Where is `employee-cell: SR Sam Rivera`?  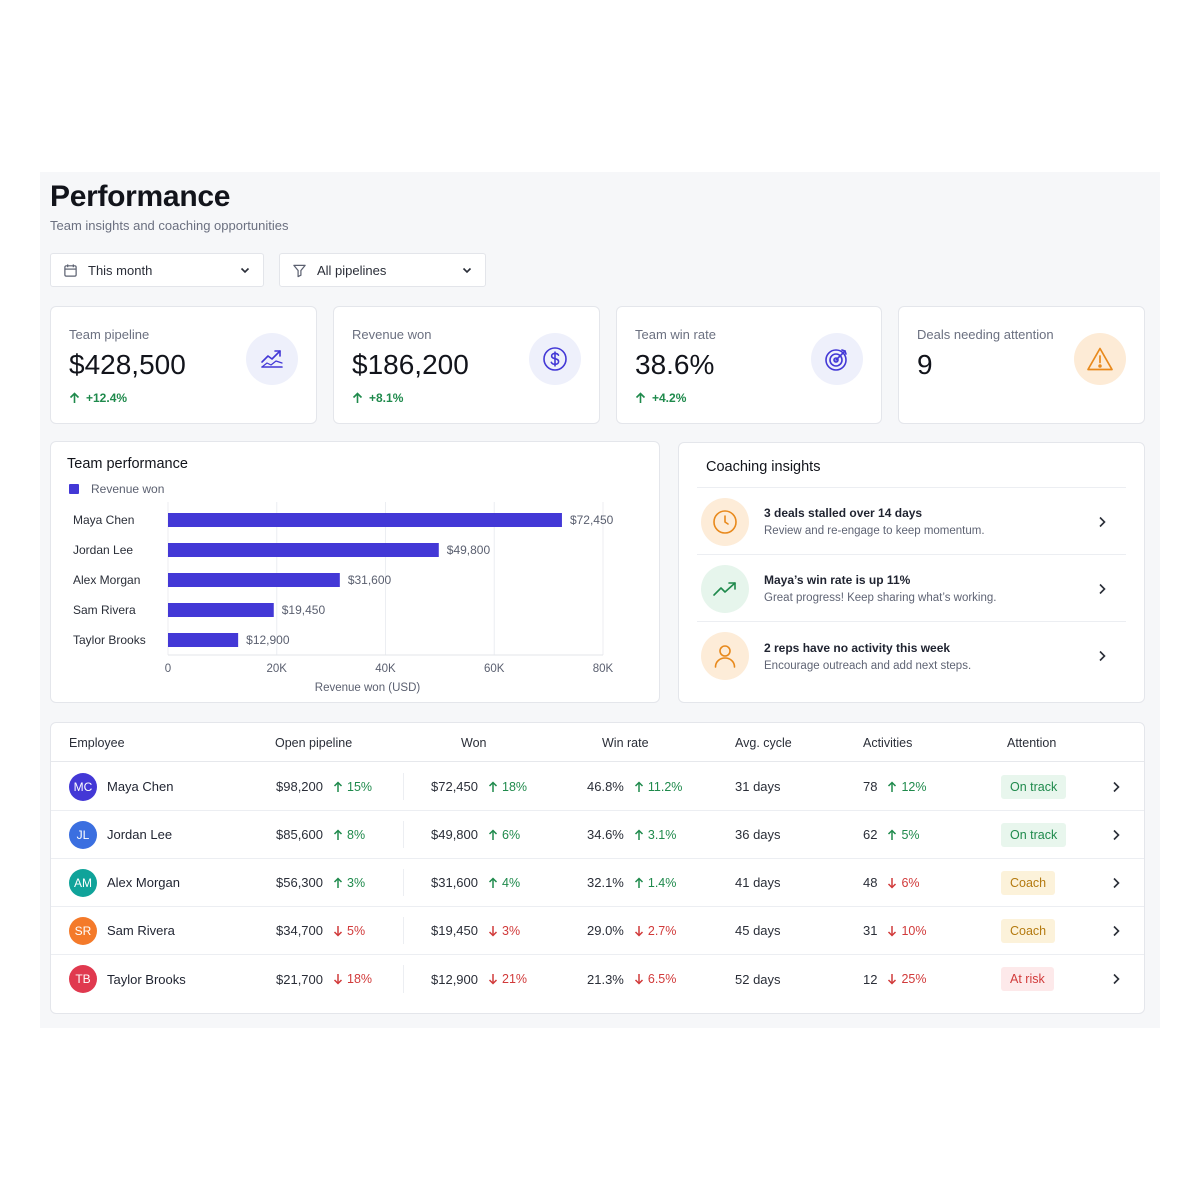
employee-cell: SR Sam Rivera is located at coordinates (122, 930).